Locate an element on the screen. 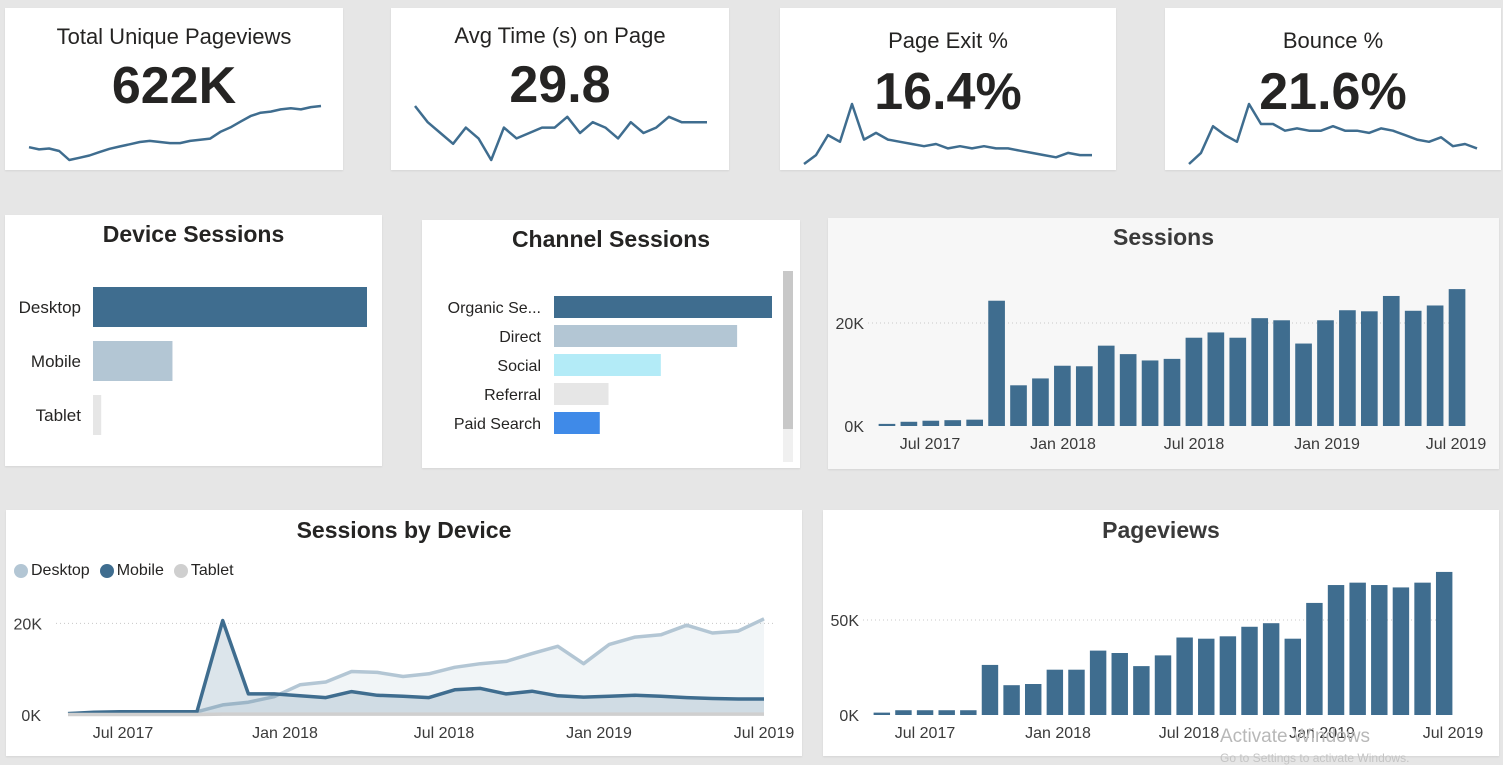  chart-title: Channel Sessions is located at coordinates (611, 239).